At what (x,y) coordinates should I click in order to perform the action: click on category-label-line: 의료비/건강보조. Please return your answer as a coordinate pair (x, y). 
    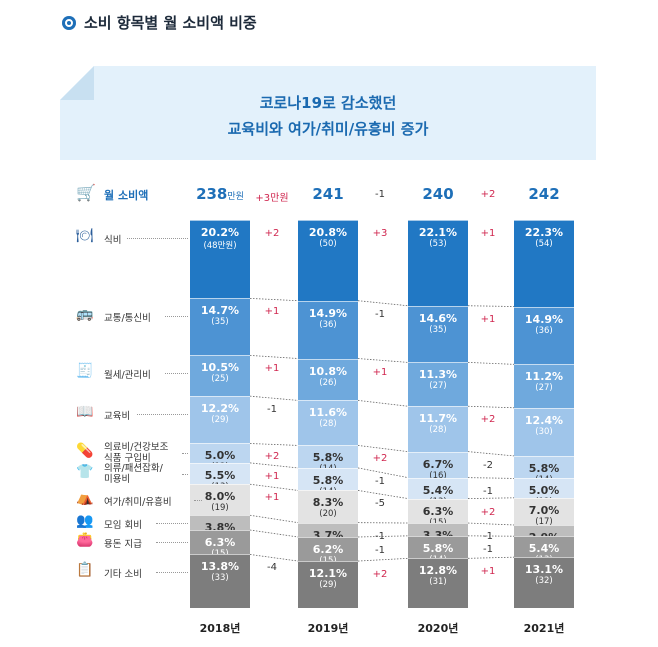
    Looking at the image, I should click on (136, 448).